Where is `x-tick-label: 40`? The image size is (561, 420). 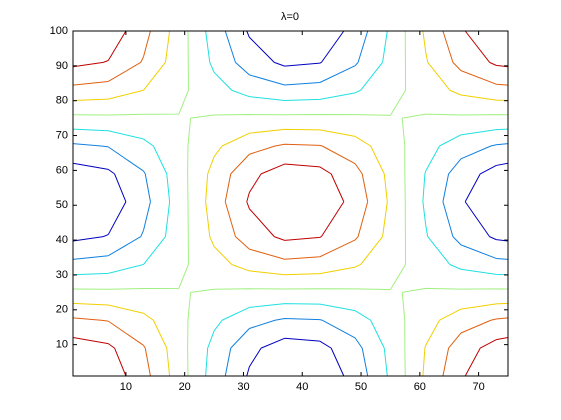 x-tick-label: 40 is located at coordinates (302, 387).